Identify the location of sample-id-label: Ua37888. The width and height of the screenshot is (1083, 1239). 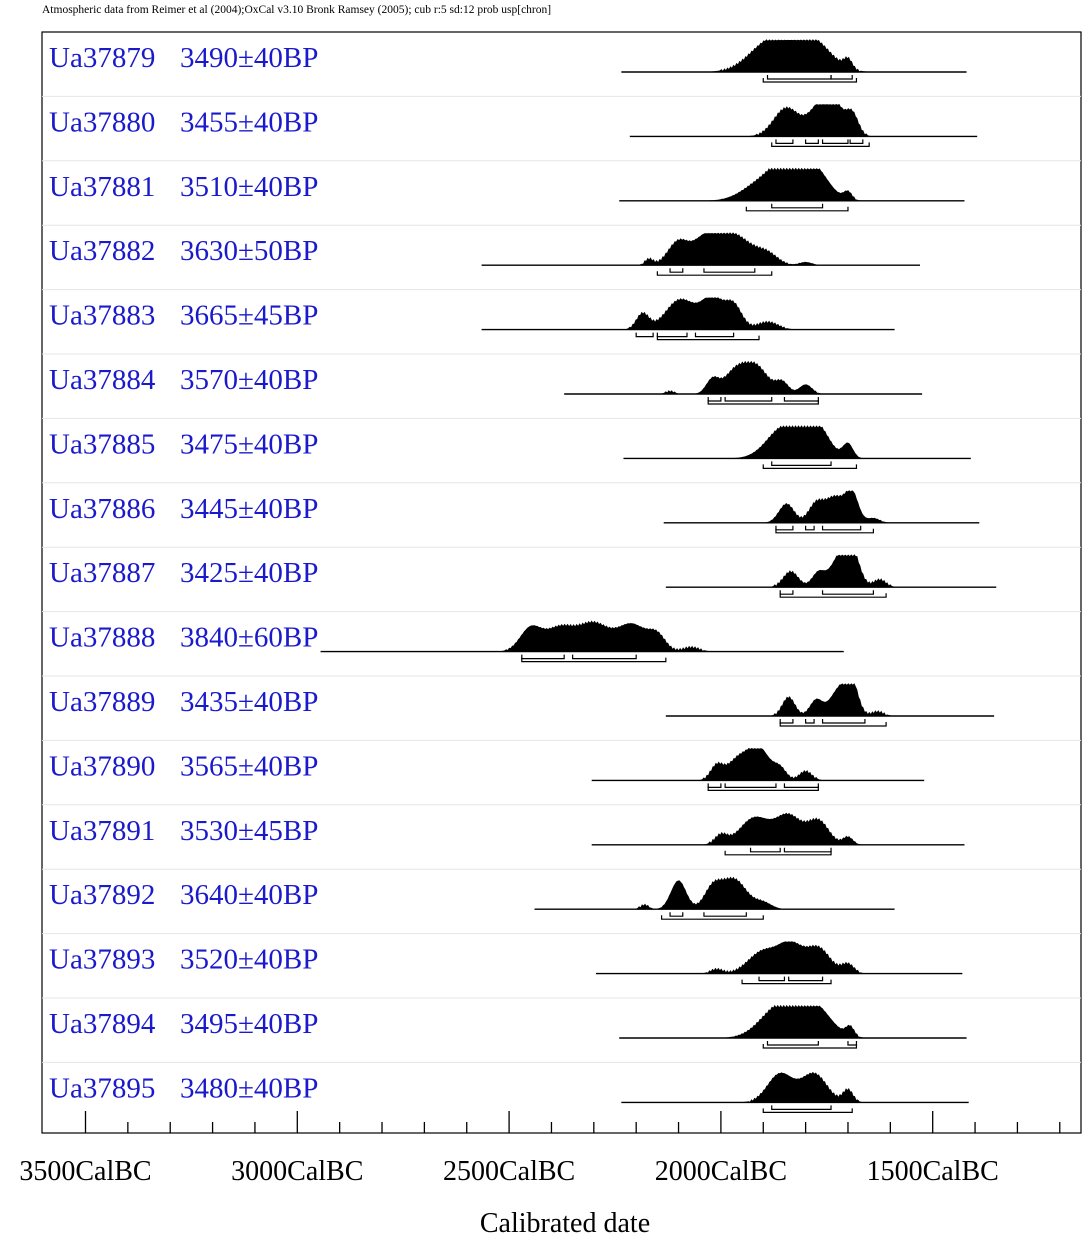
(102, 638).